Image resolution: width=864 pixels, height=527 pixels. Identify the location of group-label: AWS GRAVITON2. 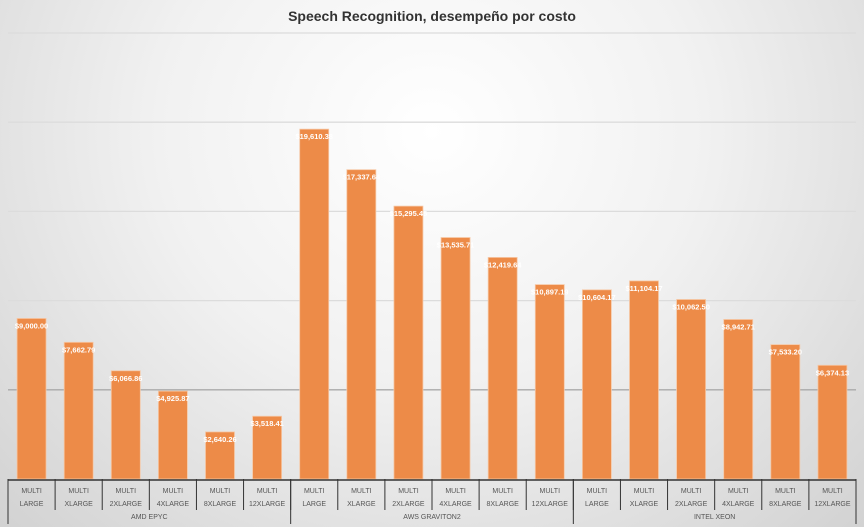
(432, 517).